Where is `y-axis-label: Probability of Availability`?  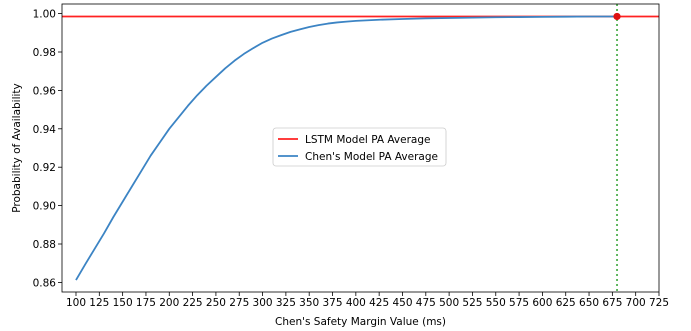 y-axis-label: Probability of Availability is located at coordinates (17, 148).